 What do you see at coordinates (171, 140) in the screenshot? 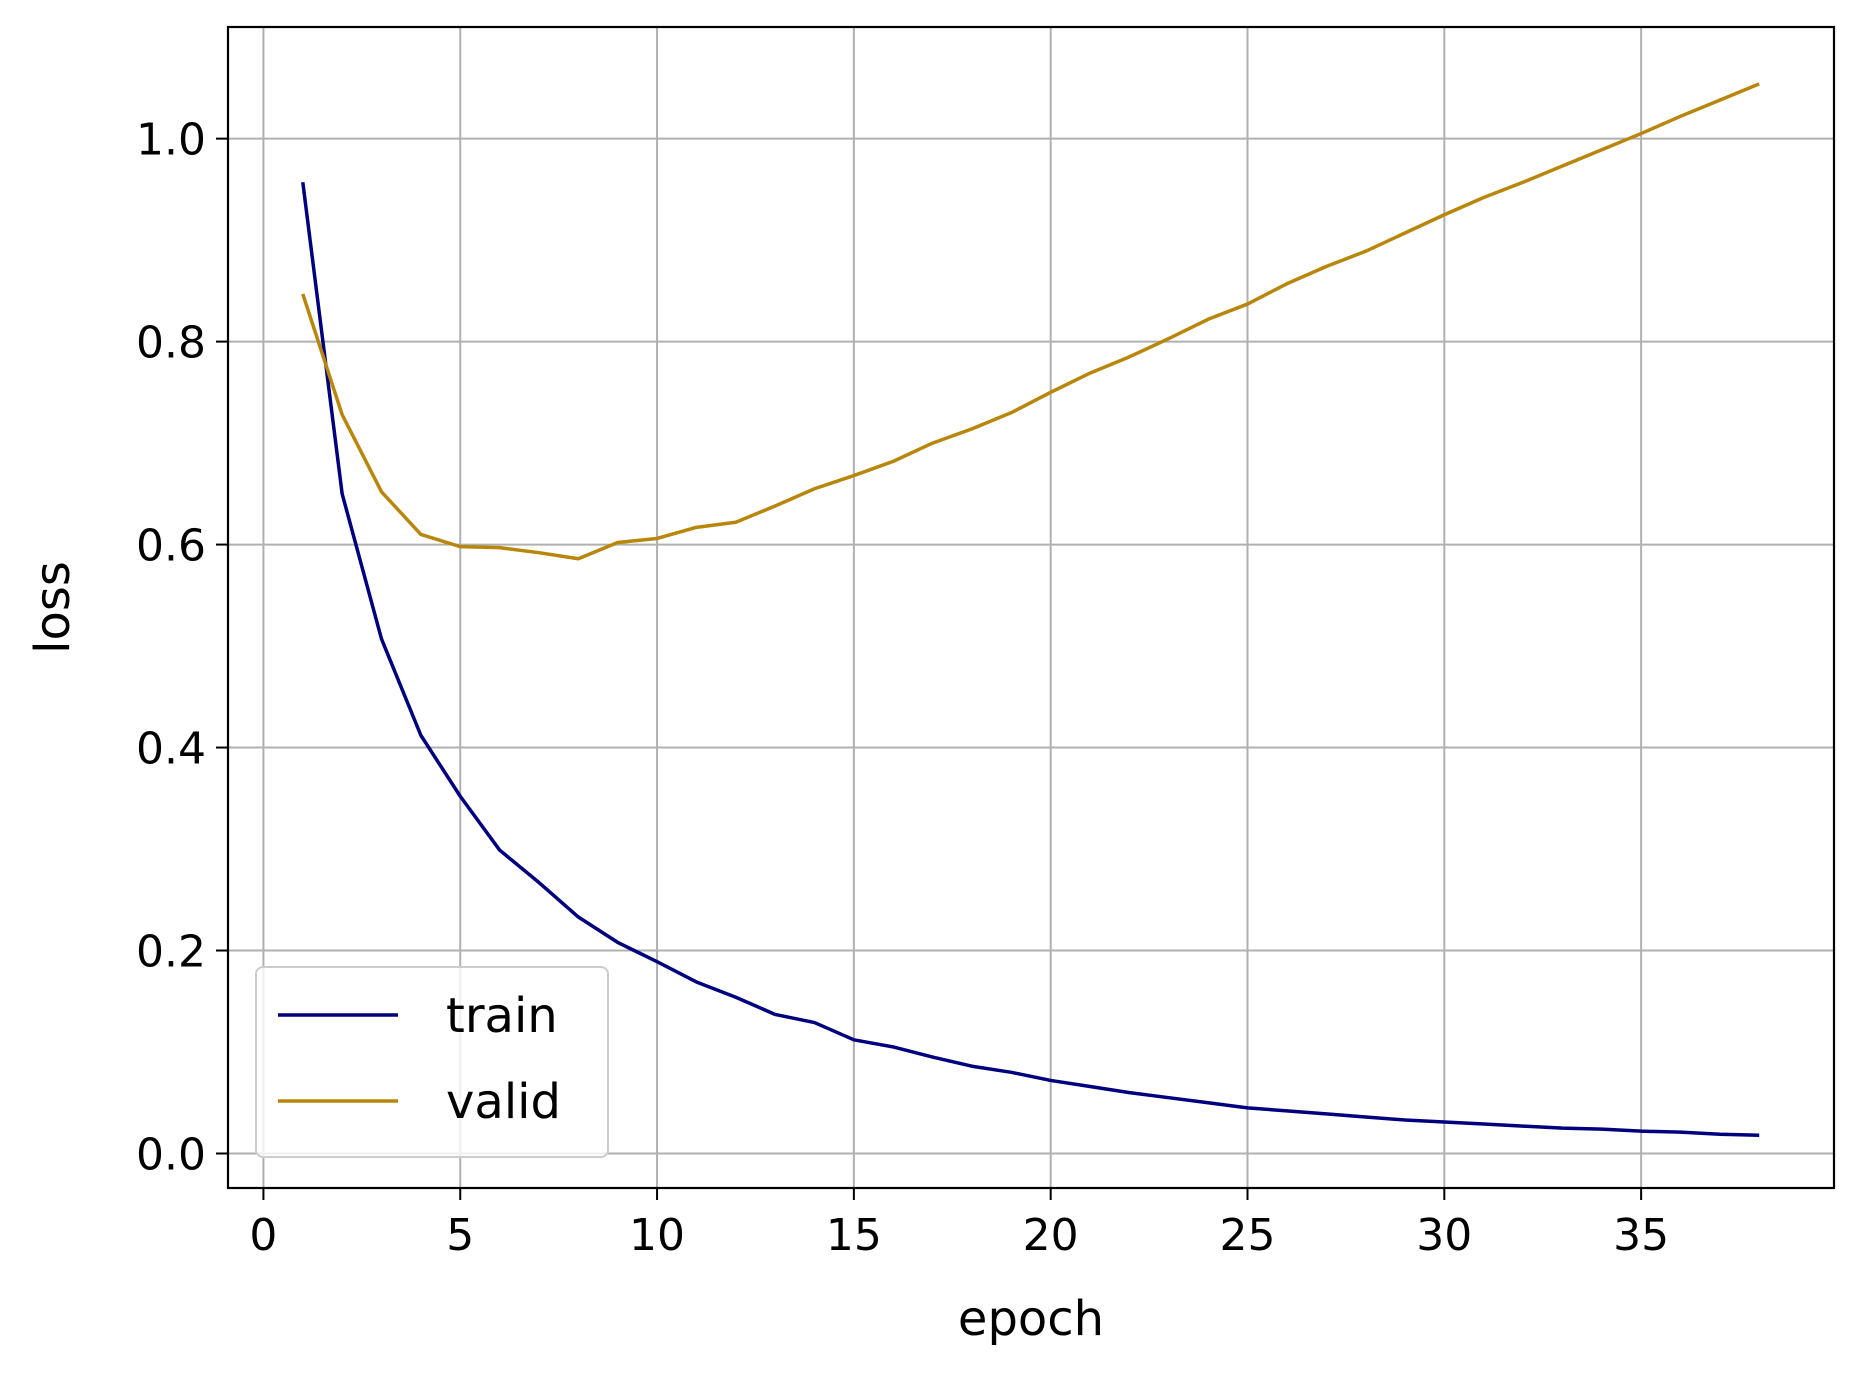
I see `y-tick-label: 1.0` at bounding box center [171, 140].